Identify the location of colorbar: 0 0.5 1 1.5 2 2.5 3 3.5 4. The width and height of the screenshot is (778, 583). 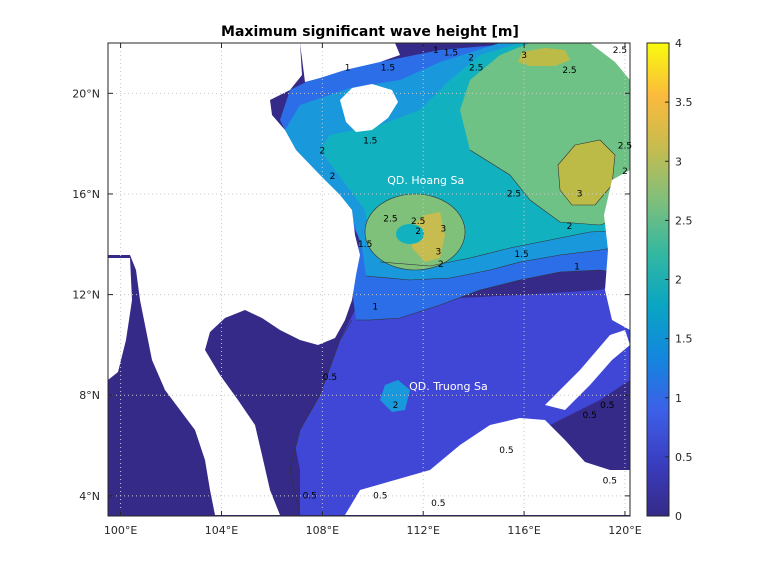
(669, 280).